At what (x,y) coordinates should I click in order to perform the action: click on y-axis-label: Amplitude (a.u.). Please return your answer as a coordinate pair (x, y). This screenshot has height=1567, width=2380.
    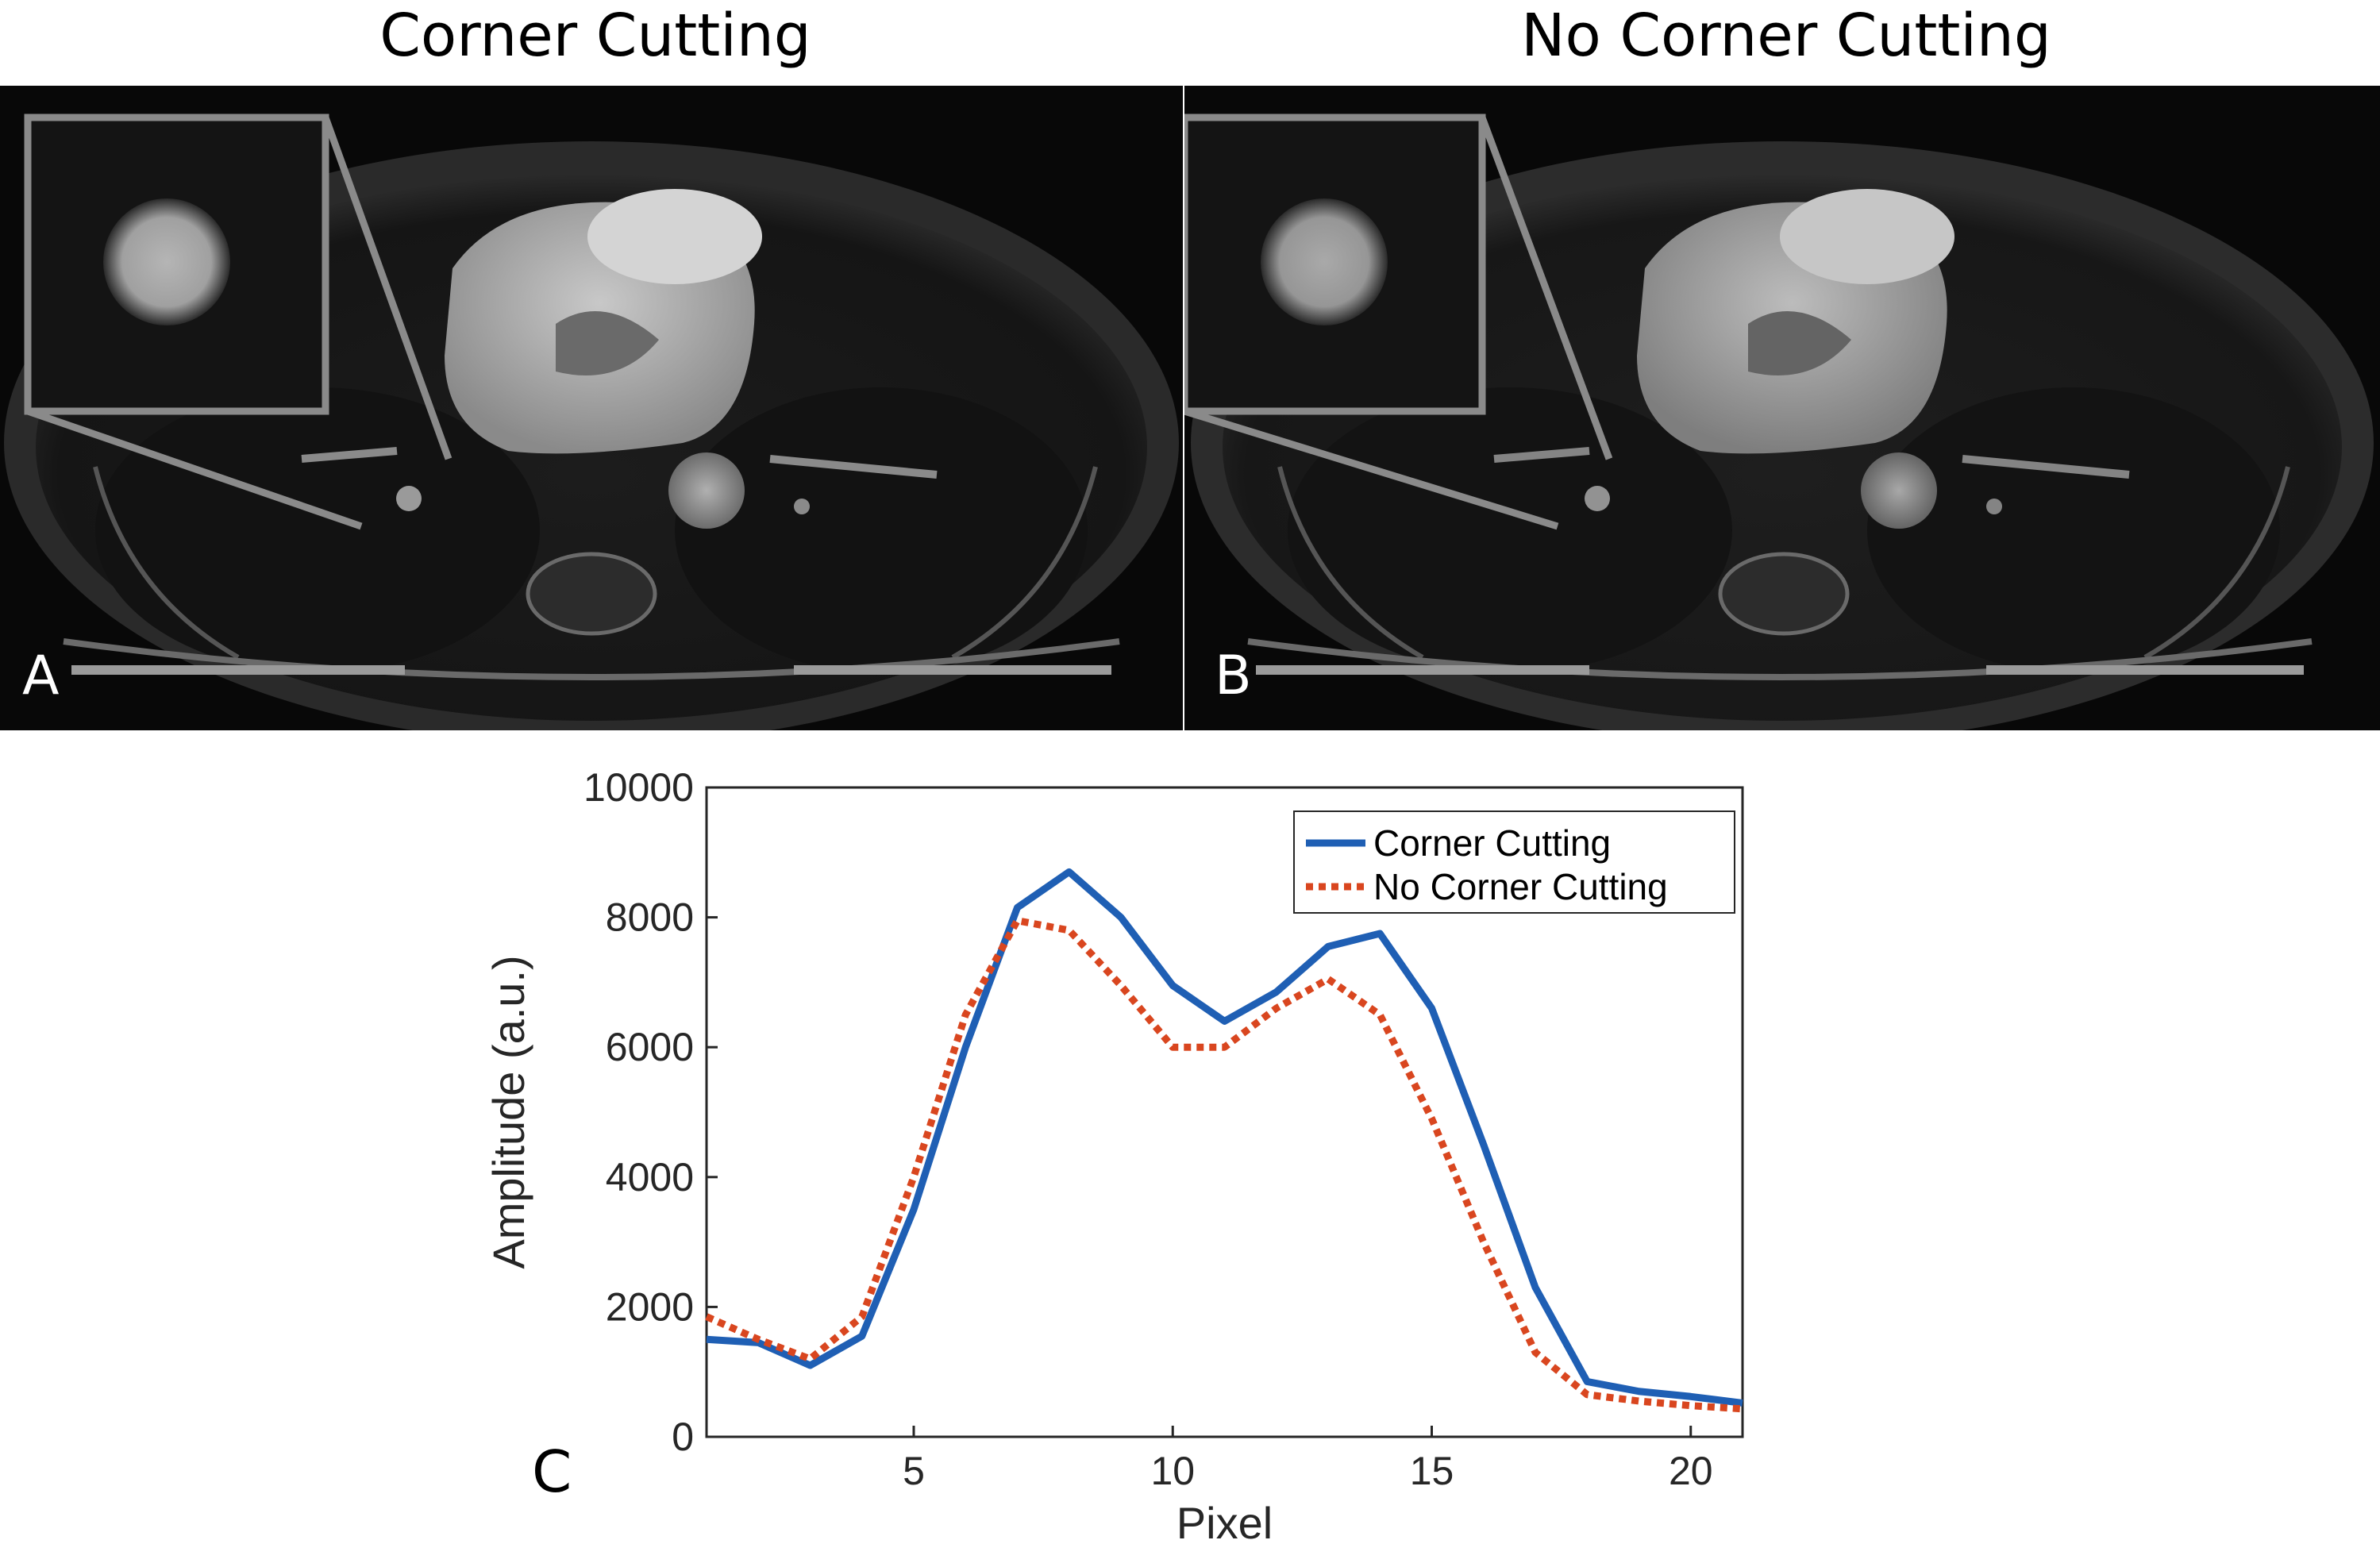
    Looking at the image, I should click on (508, 1112).